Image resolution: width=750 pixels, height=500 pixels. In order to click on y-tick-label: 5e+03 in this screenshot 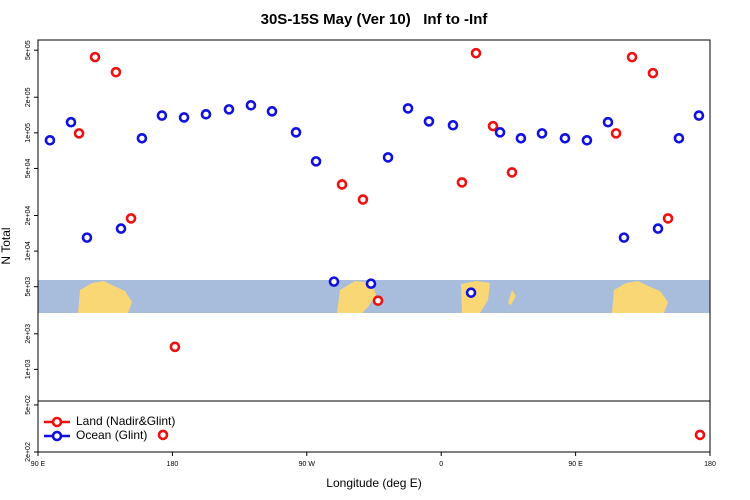, I will do `click(28, 287)`.